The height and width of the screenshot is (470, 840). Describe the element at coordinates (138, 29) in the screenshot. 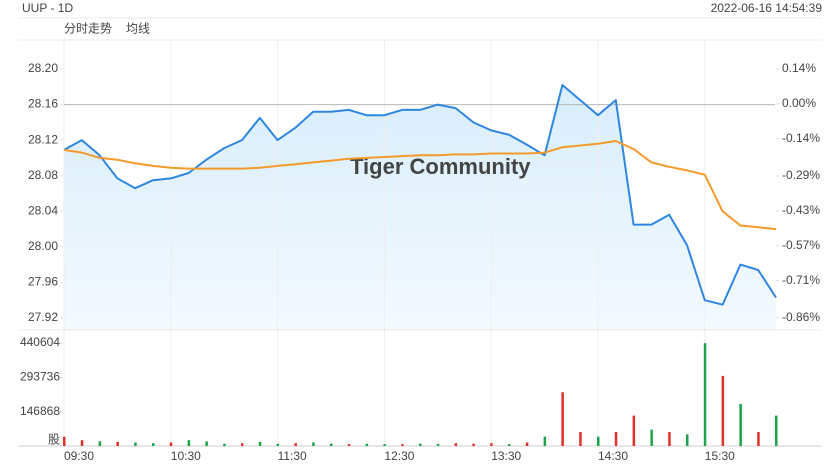

I see `legend-label: 均线` at that location.